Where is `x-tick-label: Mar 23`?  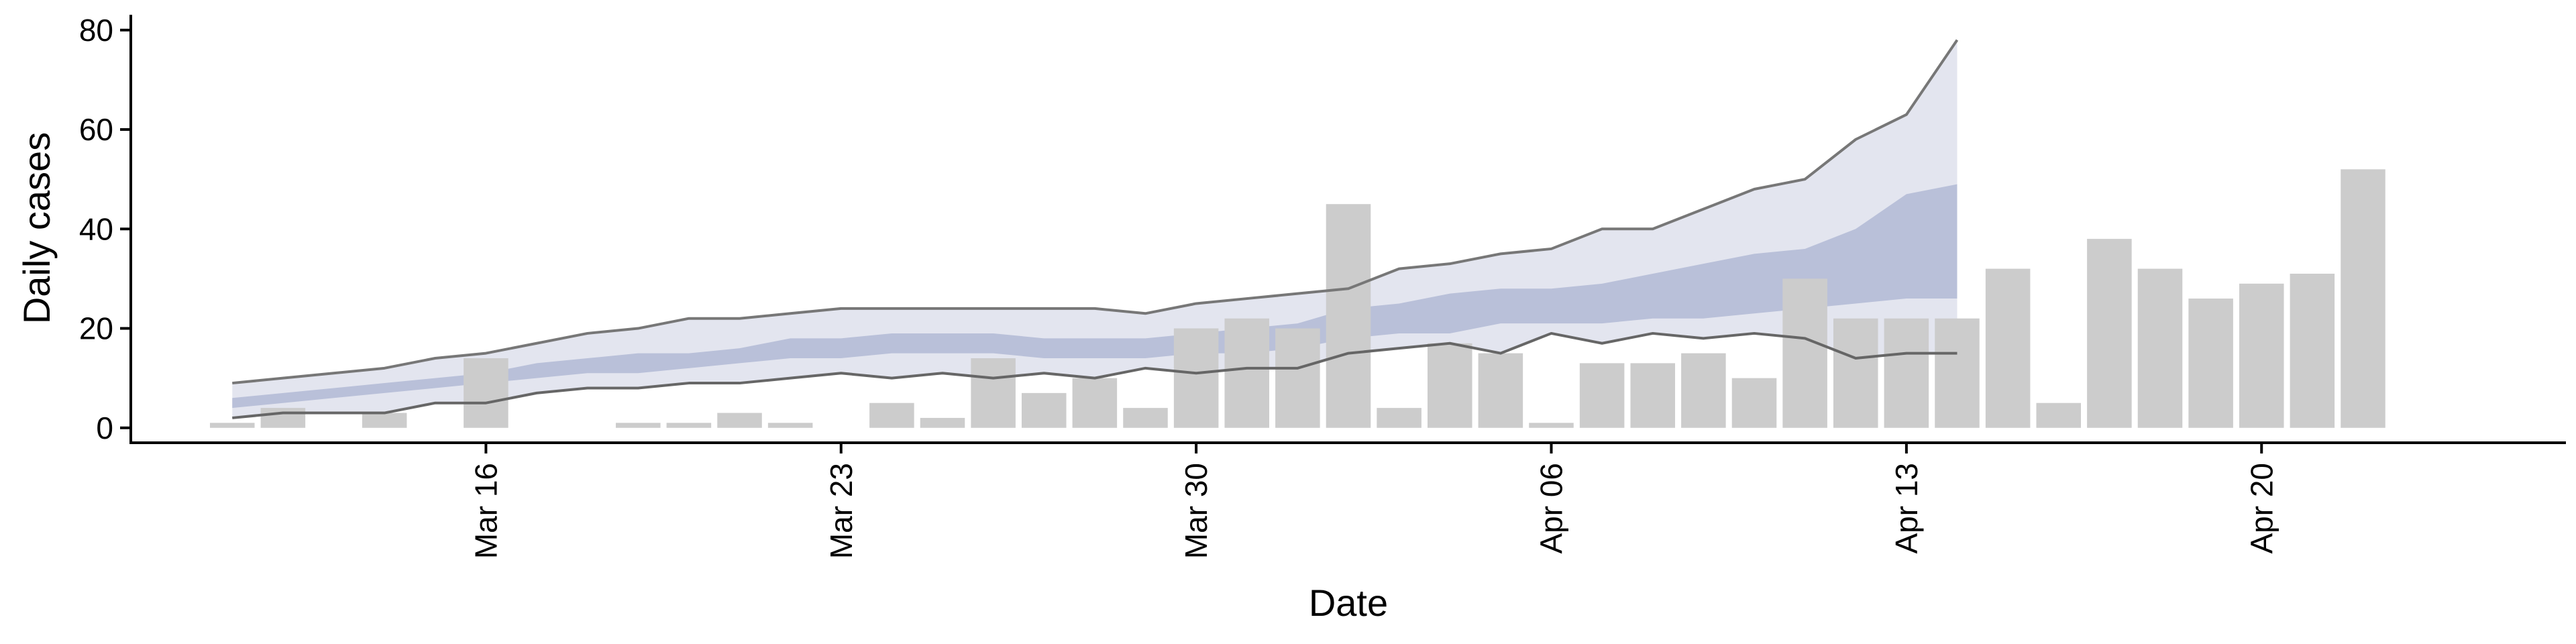 x-tick-label: Mar 23 is located at coordinates (841, 511).